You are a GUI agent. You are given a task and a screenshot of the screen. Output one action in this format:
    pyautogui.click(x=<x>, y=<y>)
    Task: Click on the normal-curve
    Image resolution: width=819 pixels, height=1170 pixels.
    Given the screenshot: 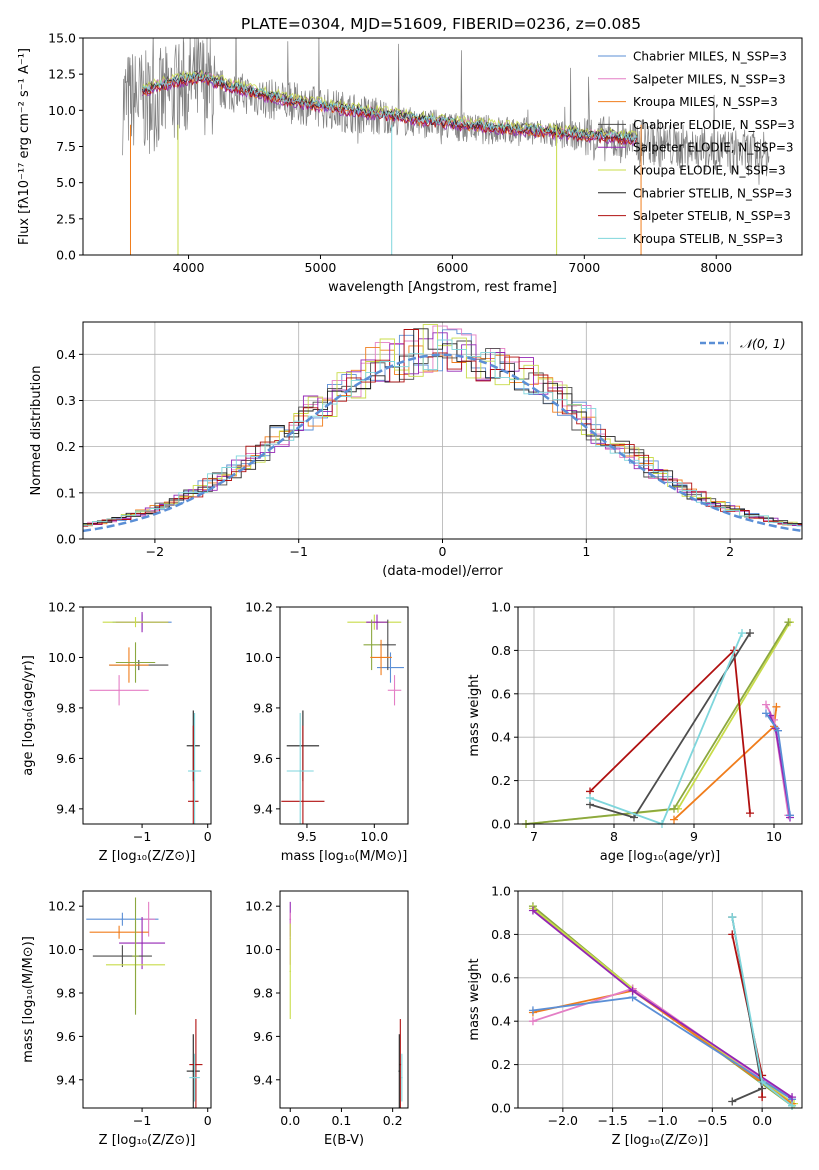 What is the action you would take?
    pyautogui.click(x=442, y=443)
    